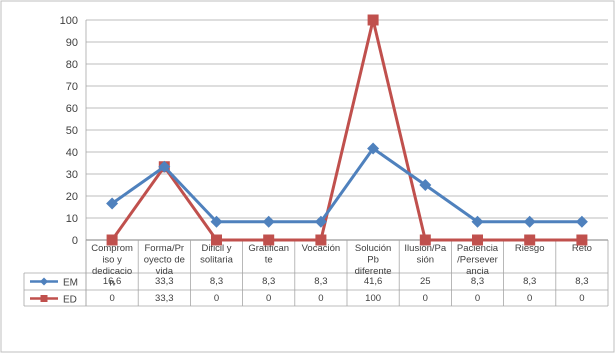 The width and height of the screenshot is (616, 359). I want to click on x-tick-label: Forma/Pr, so click(165, 248).